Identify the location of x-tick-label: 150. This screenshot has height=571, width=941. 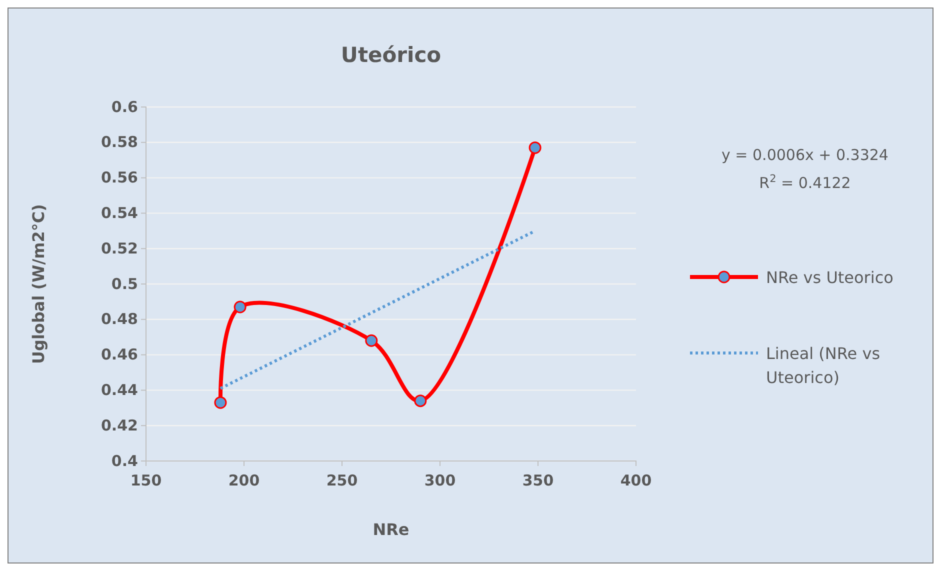
(146, 481).